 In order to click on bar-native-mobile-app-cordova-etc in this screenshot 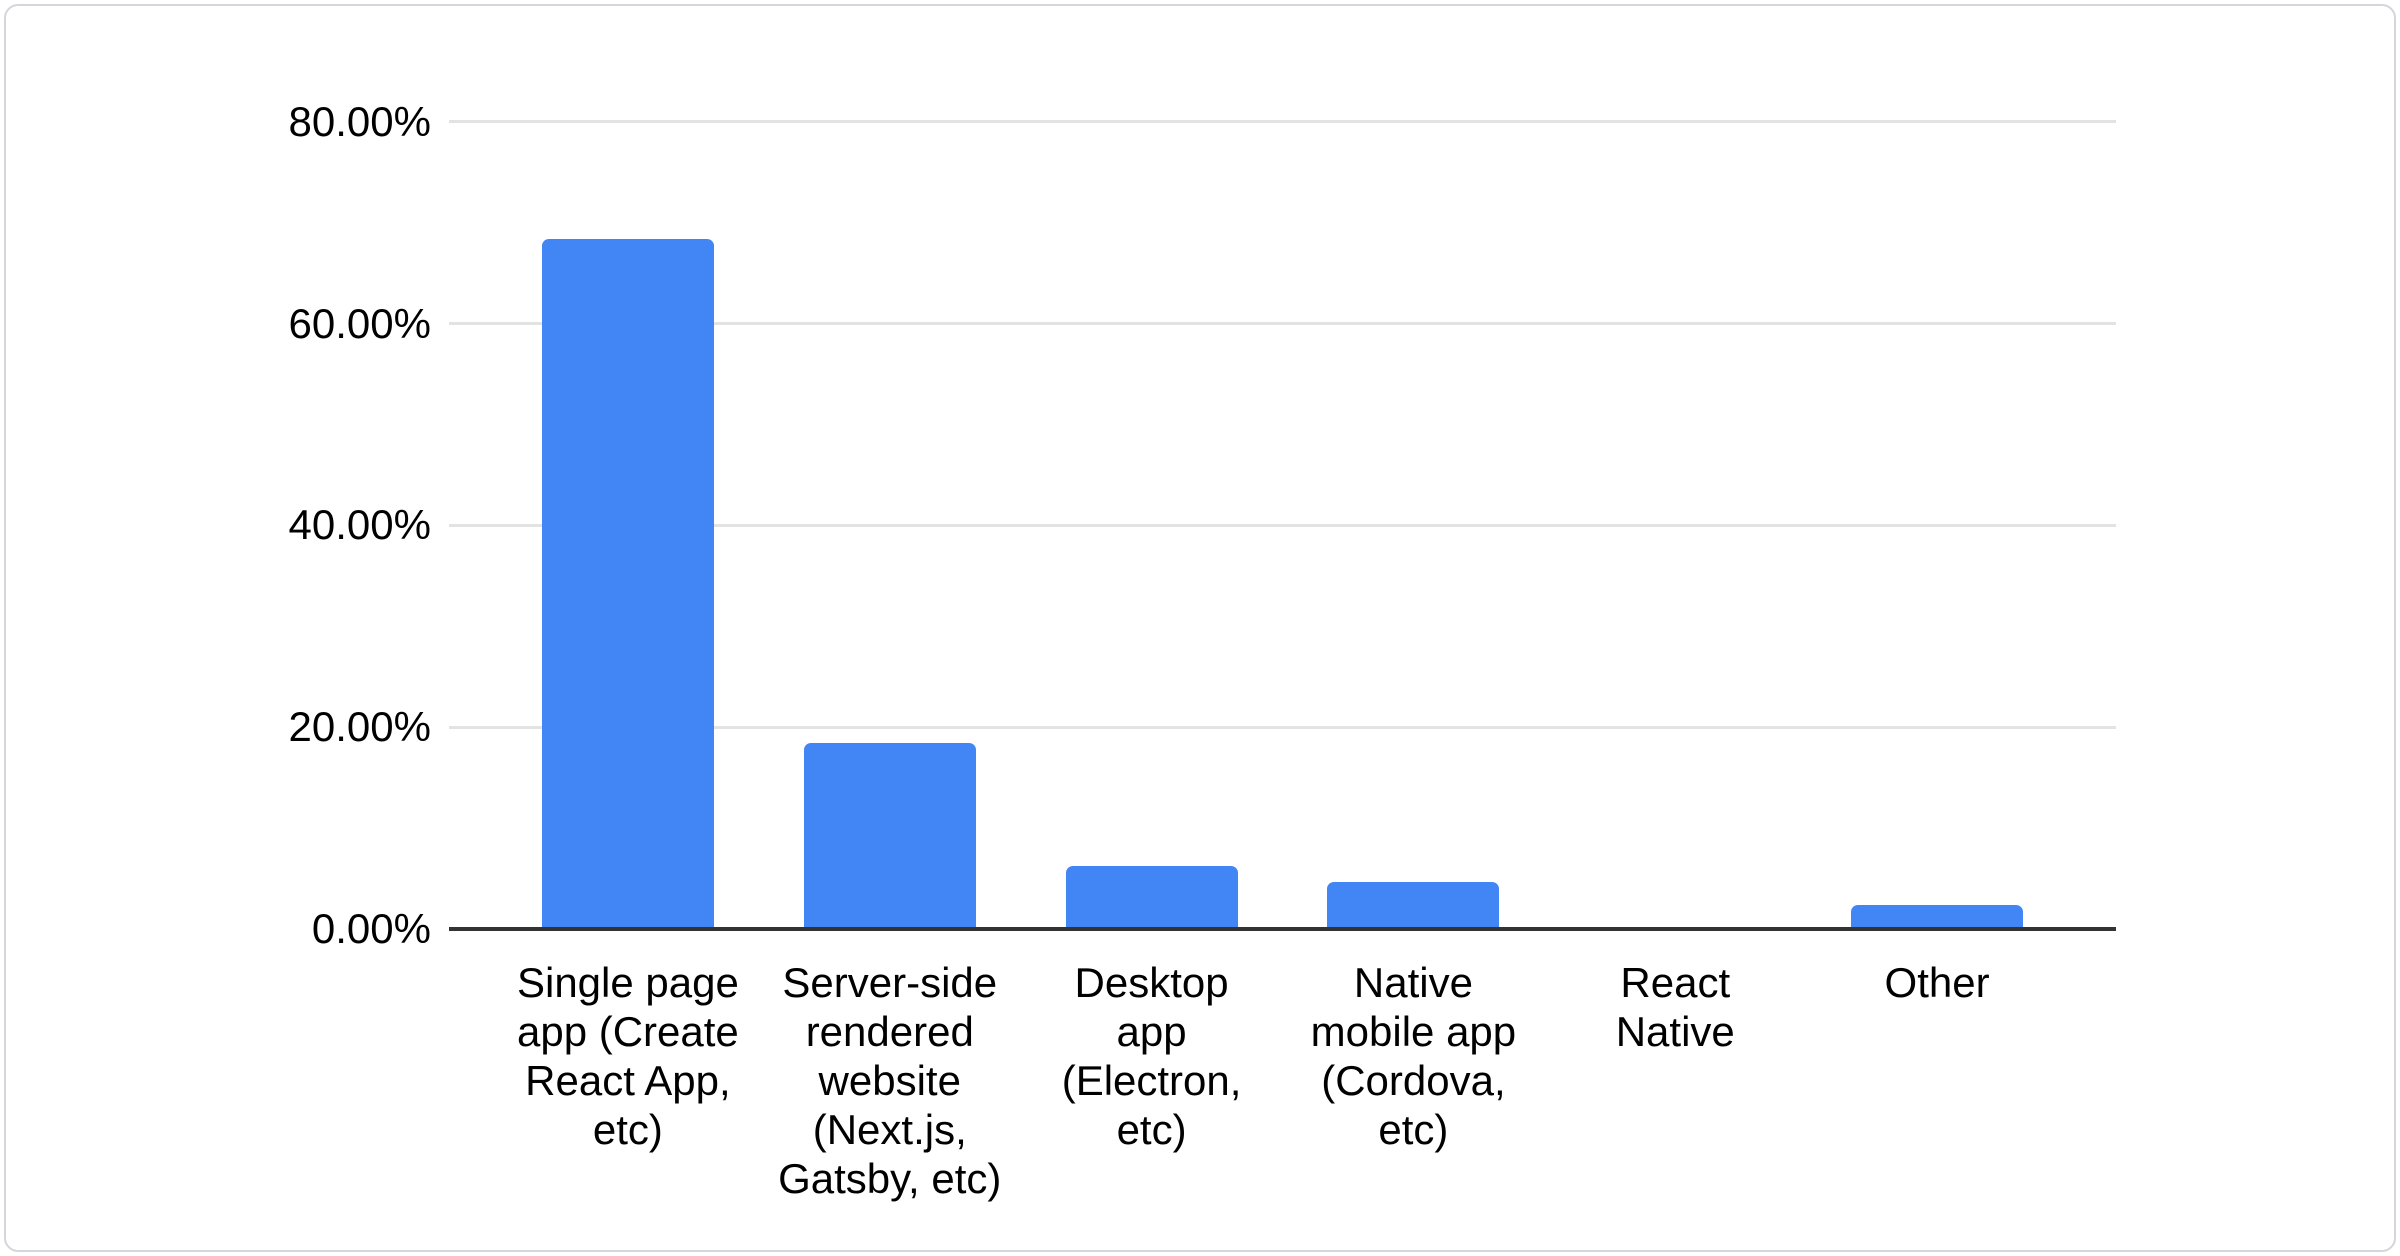, I will do `click(1413, 905)`.